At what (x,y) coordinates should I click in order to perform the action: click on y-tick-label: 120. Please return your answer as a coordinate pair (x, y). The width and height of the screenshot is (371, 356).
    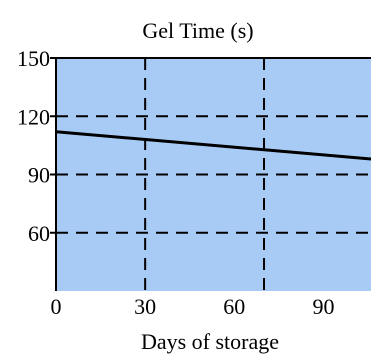
    Looking at the image, I should click on (33, 116).